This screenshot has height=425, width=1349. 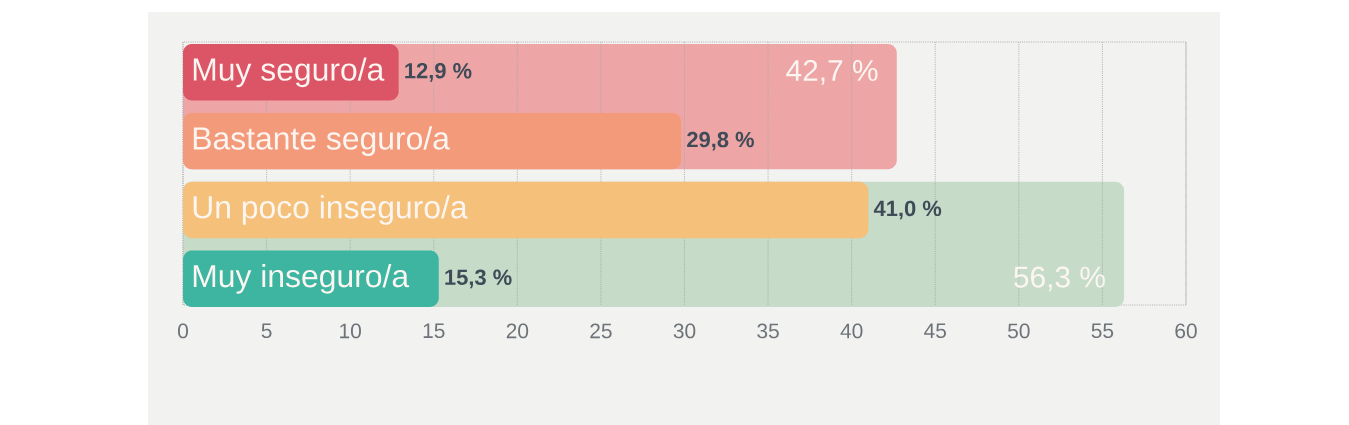 What do you see at coordinates (684, 331) in the screenshot?
I see `x-tick-label: 30` at bounding box center [684, 331].